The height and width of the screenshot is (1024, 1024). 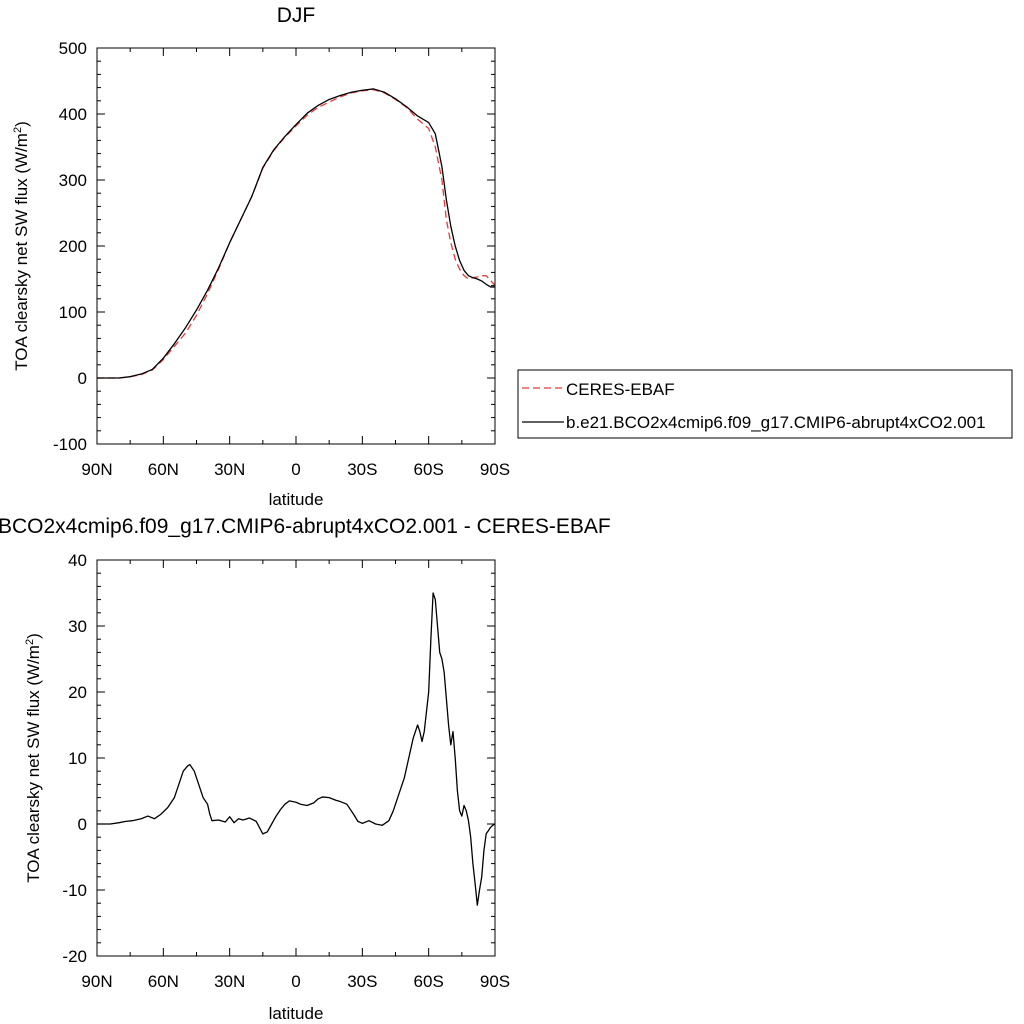 I want to click on y-tick-label: 400, so click(x=73, y=114).